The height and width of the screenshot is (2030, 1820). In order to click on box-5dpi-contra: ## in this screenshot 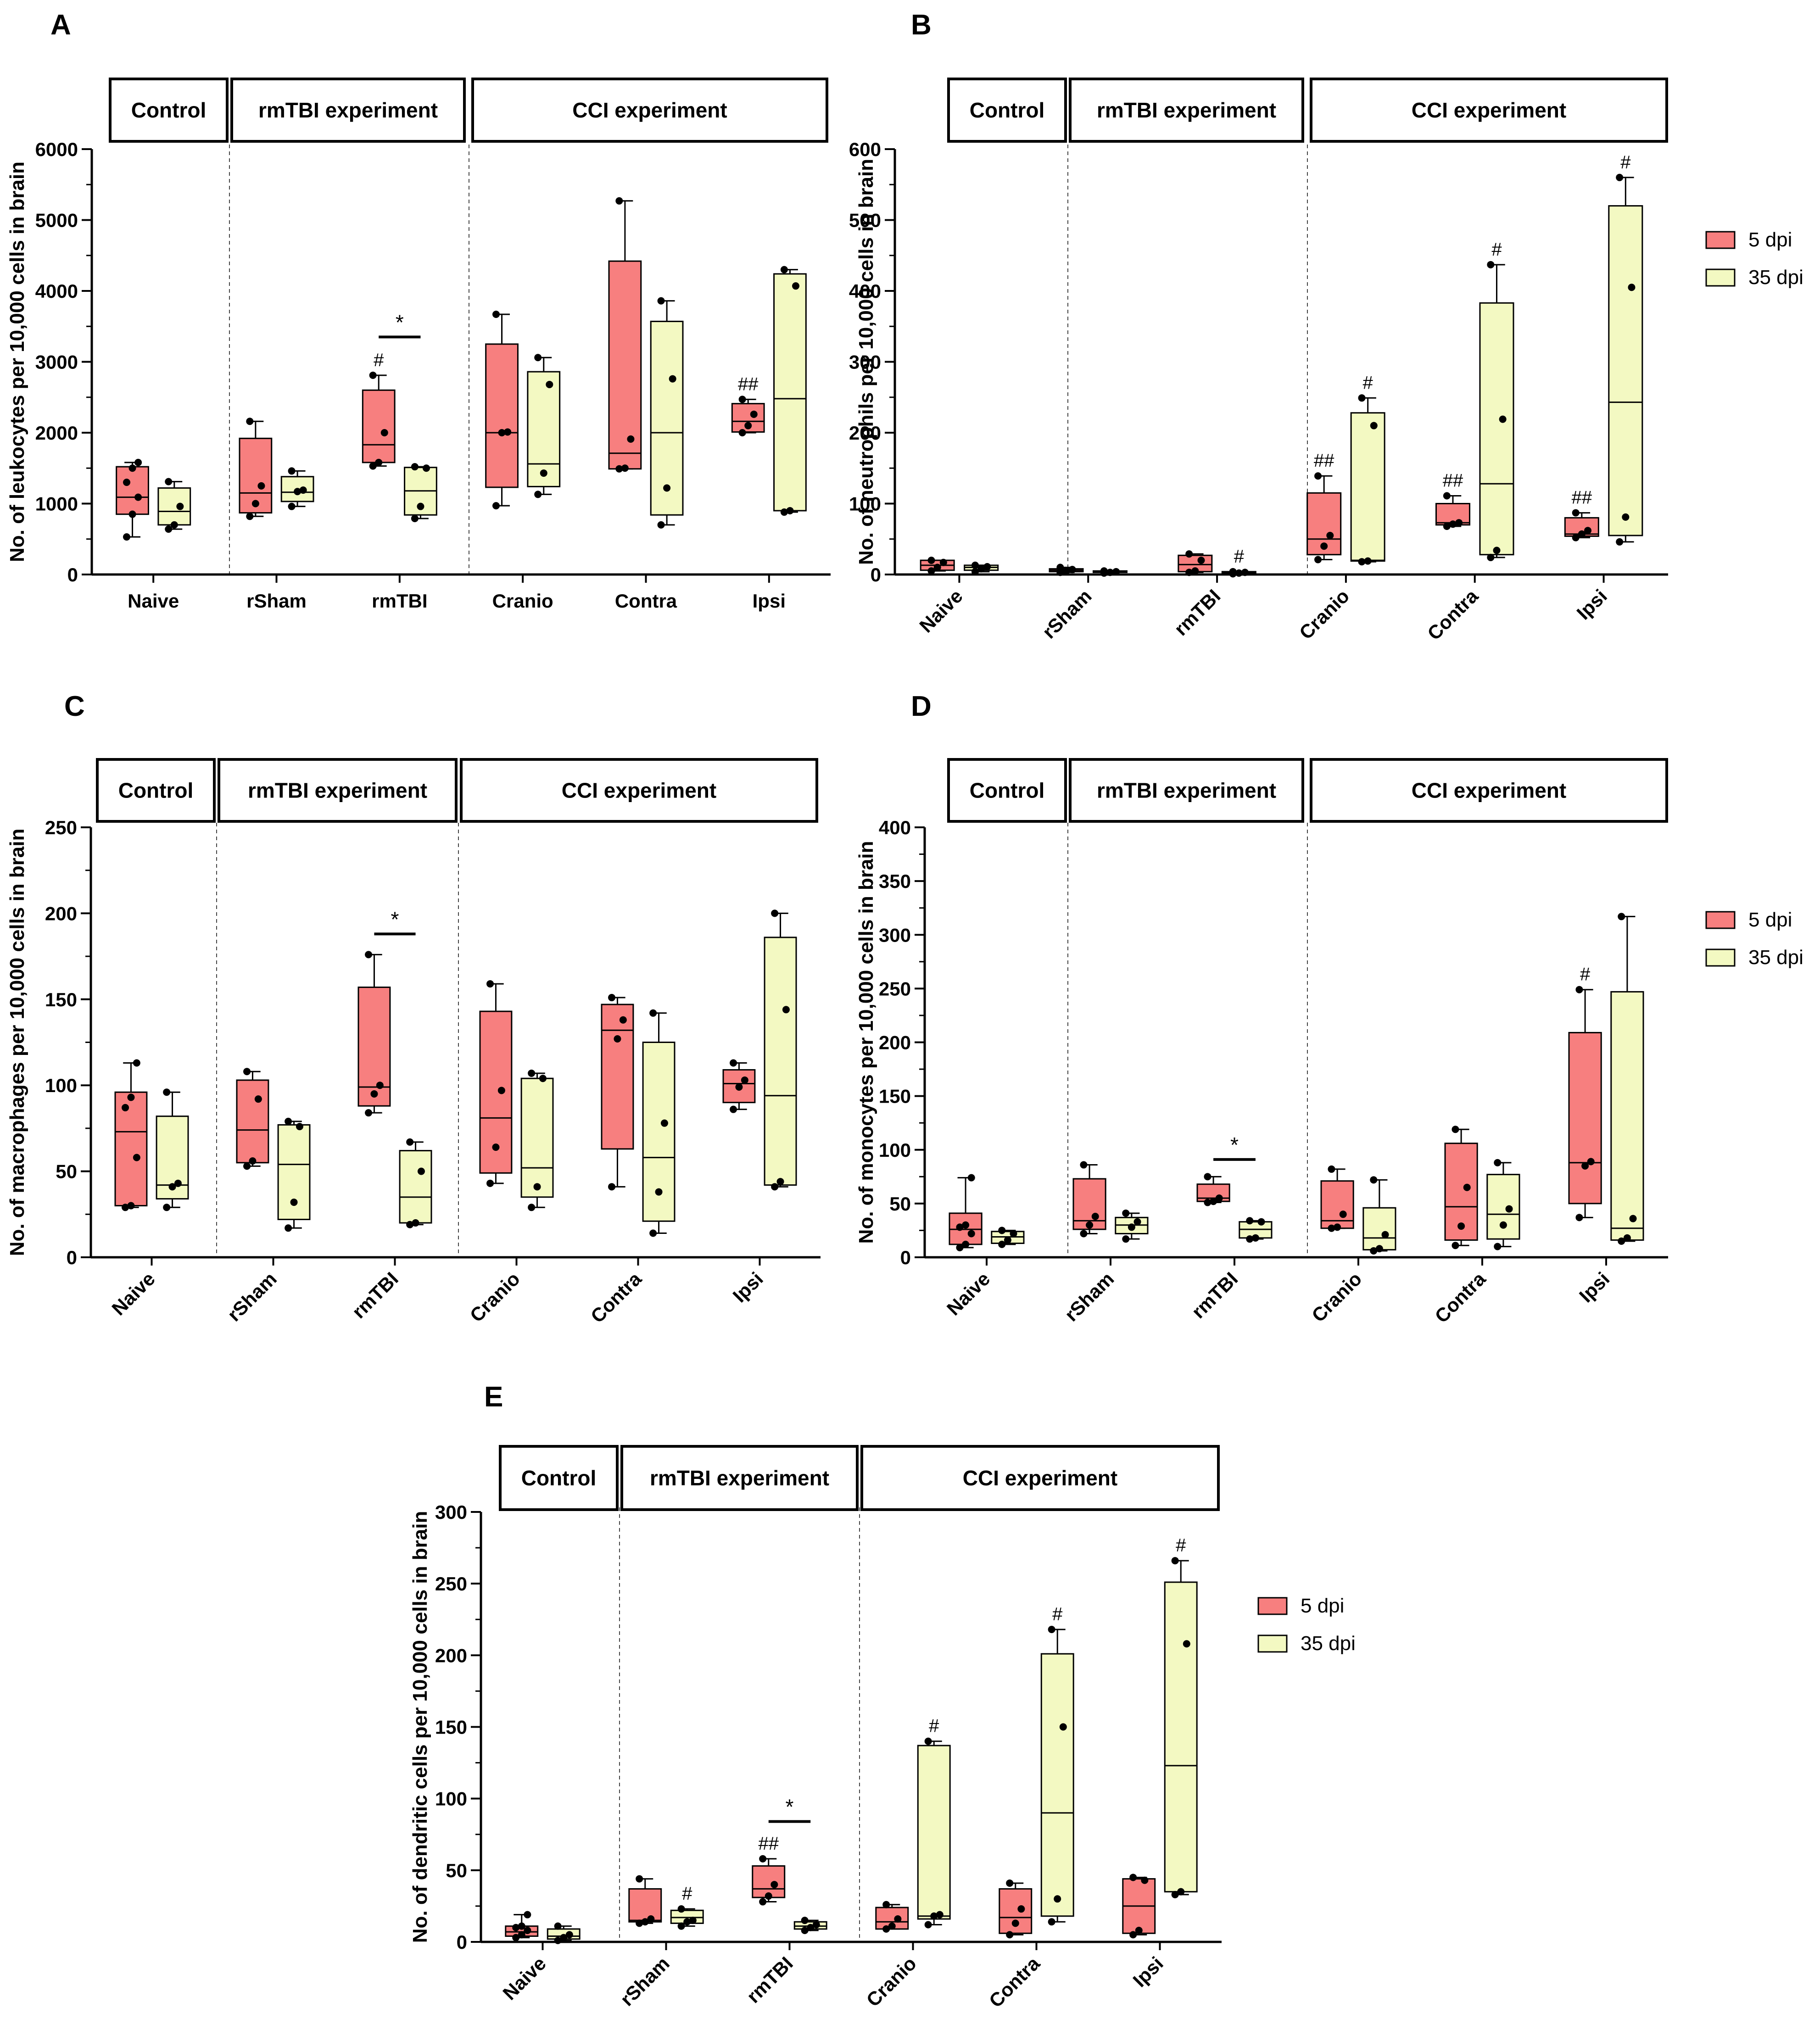, I will do `click(1453, 500)`.